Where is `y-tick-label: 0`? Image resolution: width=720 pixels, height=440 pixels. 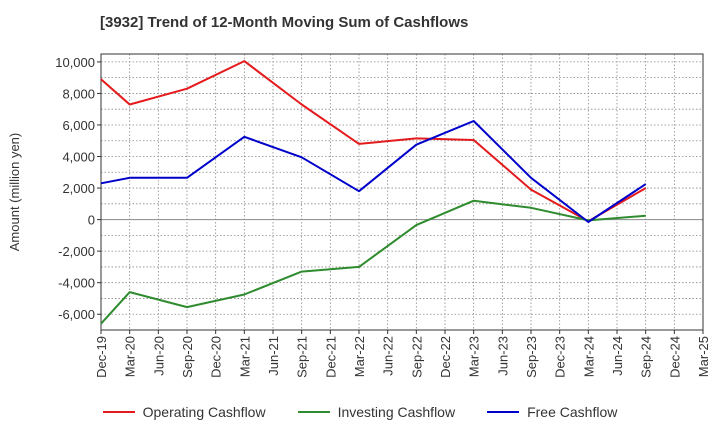 y-tick-label: 0 is located at coordinates (91, 220).